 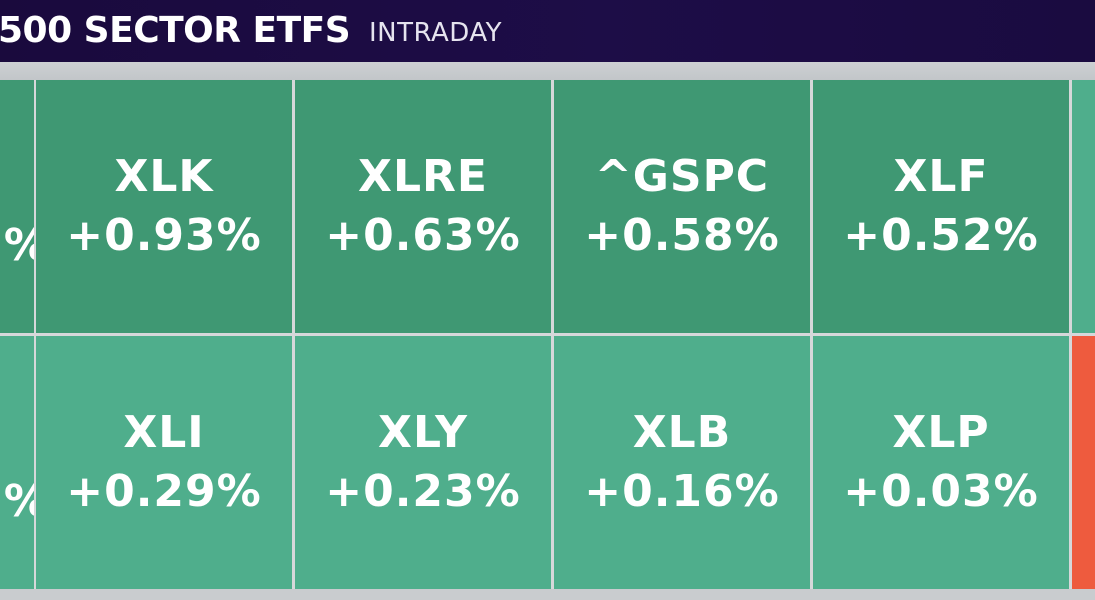 What do you see at coordinates (941, 206) in the screenshot?
I see `tile-xlf: XLF +0.52%` at bounding box center [941, 206].